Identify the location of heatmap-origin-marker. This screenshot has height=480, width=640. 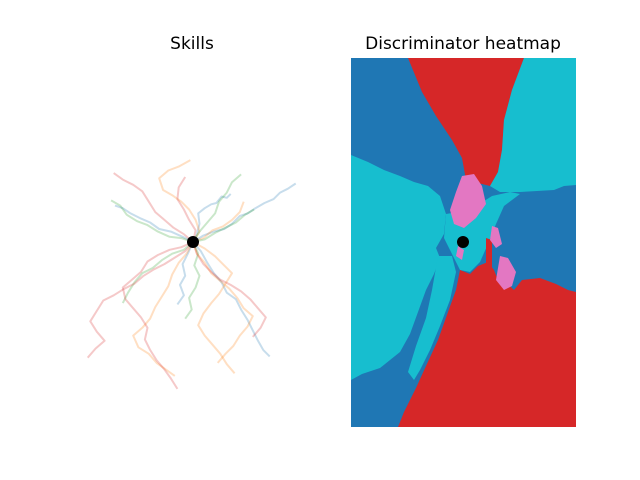
(463, 242).